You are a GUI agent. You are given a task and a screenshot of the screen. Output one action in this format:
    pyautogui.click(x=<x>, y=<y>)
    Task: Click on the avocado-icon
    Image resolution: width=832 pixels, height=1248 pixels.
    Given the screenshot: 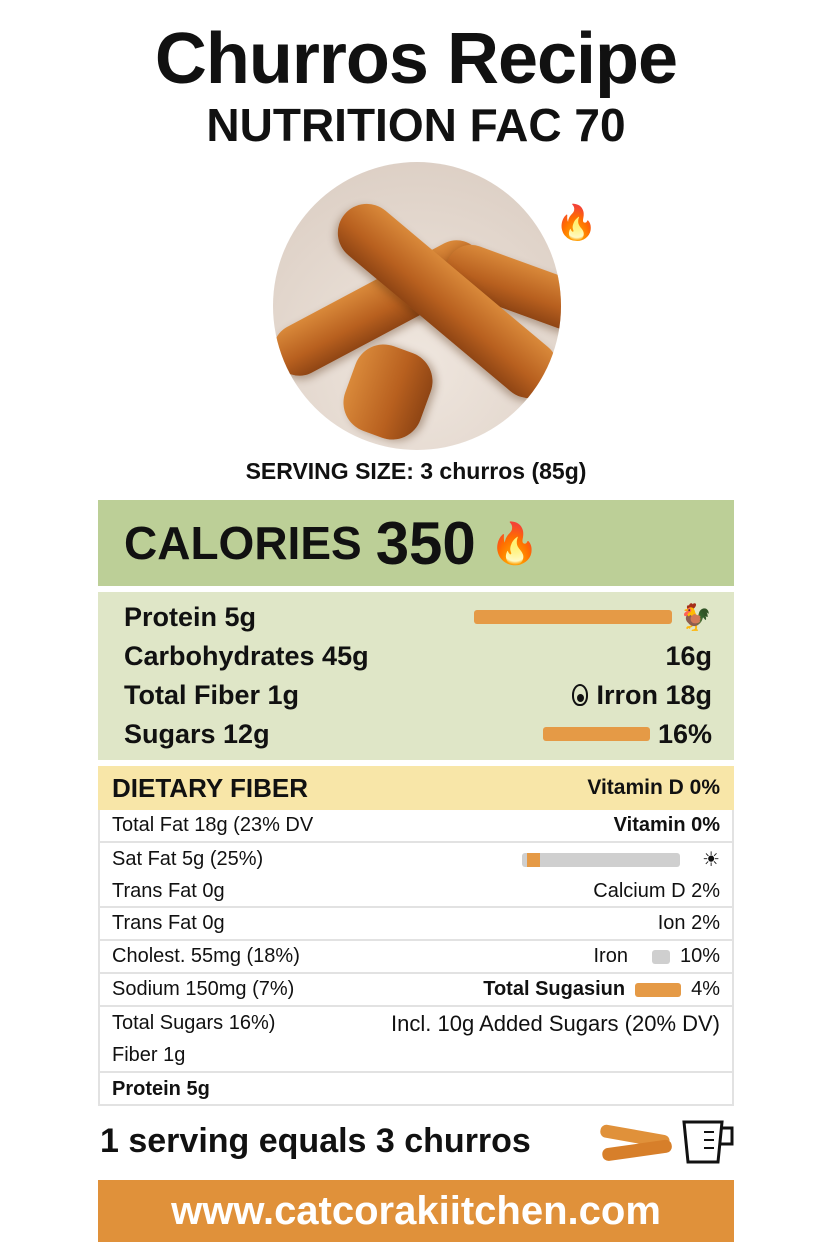 What is the action you would take?
    pyautogui.click(x=580, y=695)
    